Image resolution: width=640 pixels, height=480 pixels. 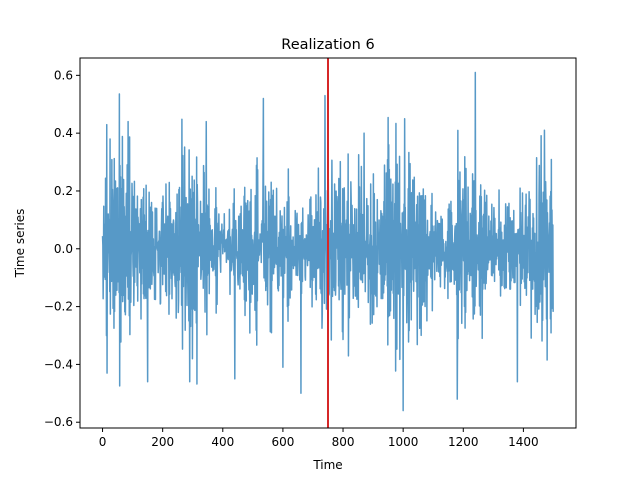 I want to click on y-tick-label: 0.6, so click(x=63, y=75).